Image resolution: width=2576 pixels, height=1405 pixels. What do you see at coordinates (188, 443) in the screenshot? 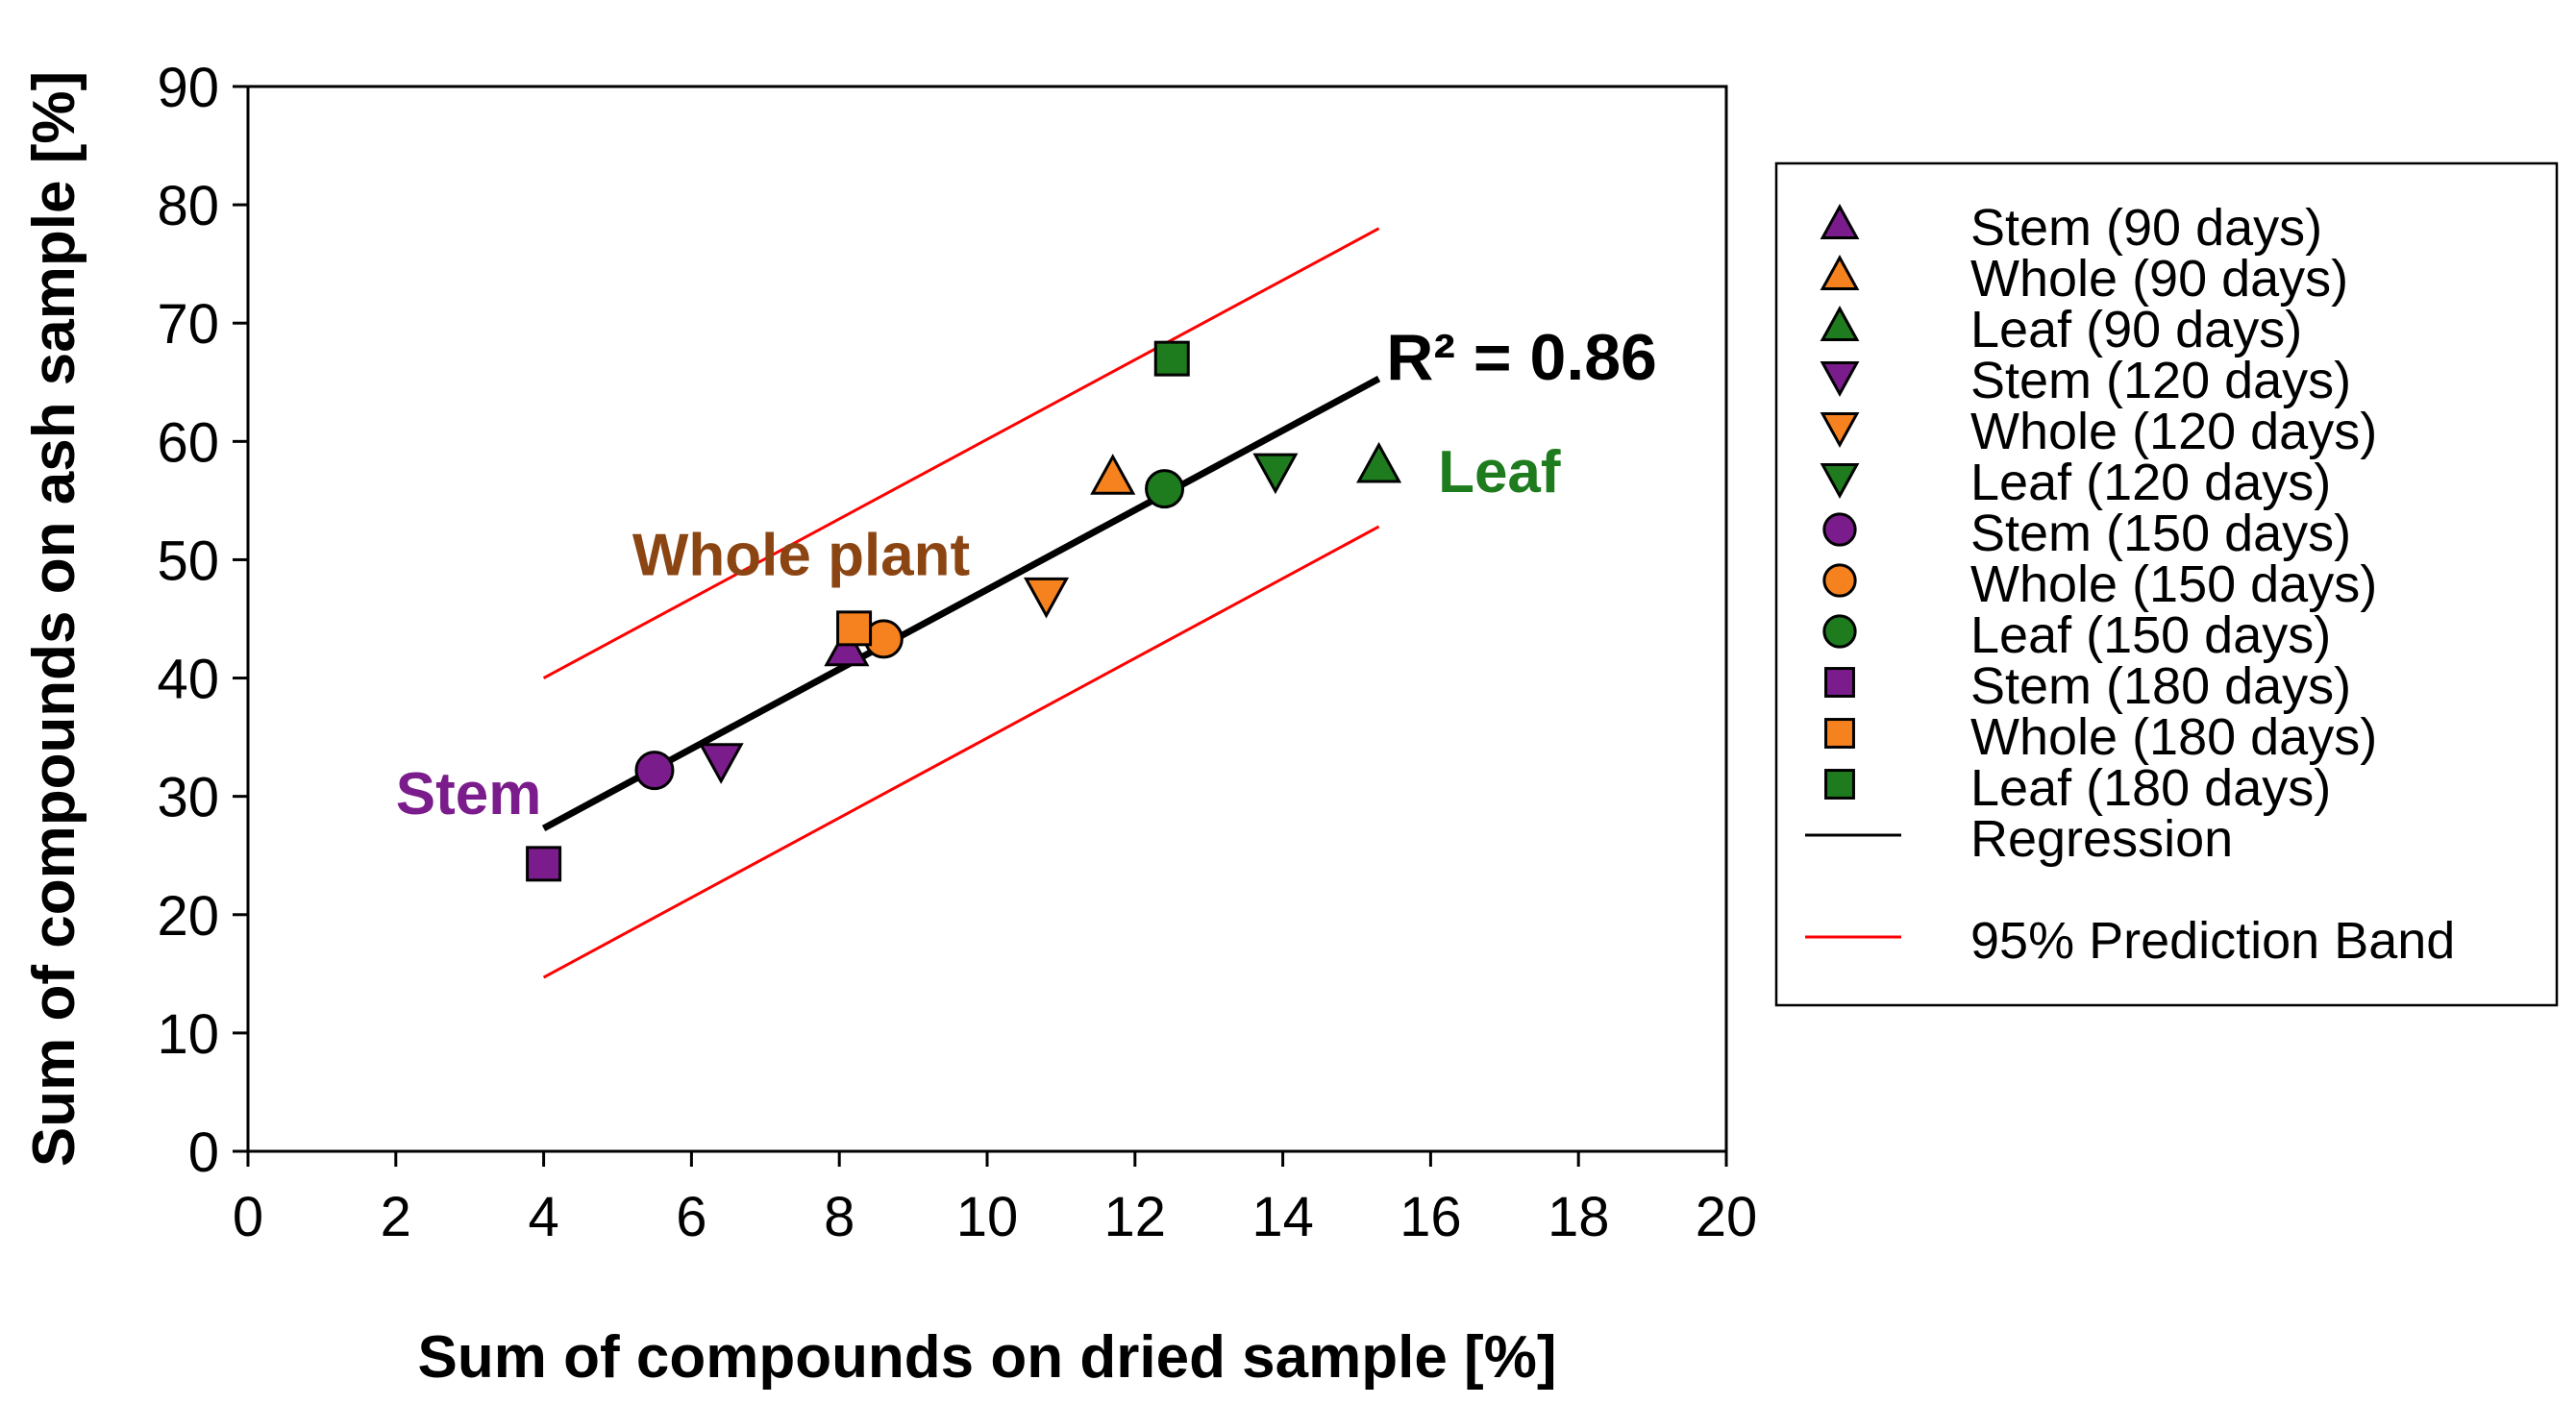
I see `y-tick-label: 60` at bounding box center [188, 443].